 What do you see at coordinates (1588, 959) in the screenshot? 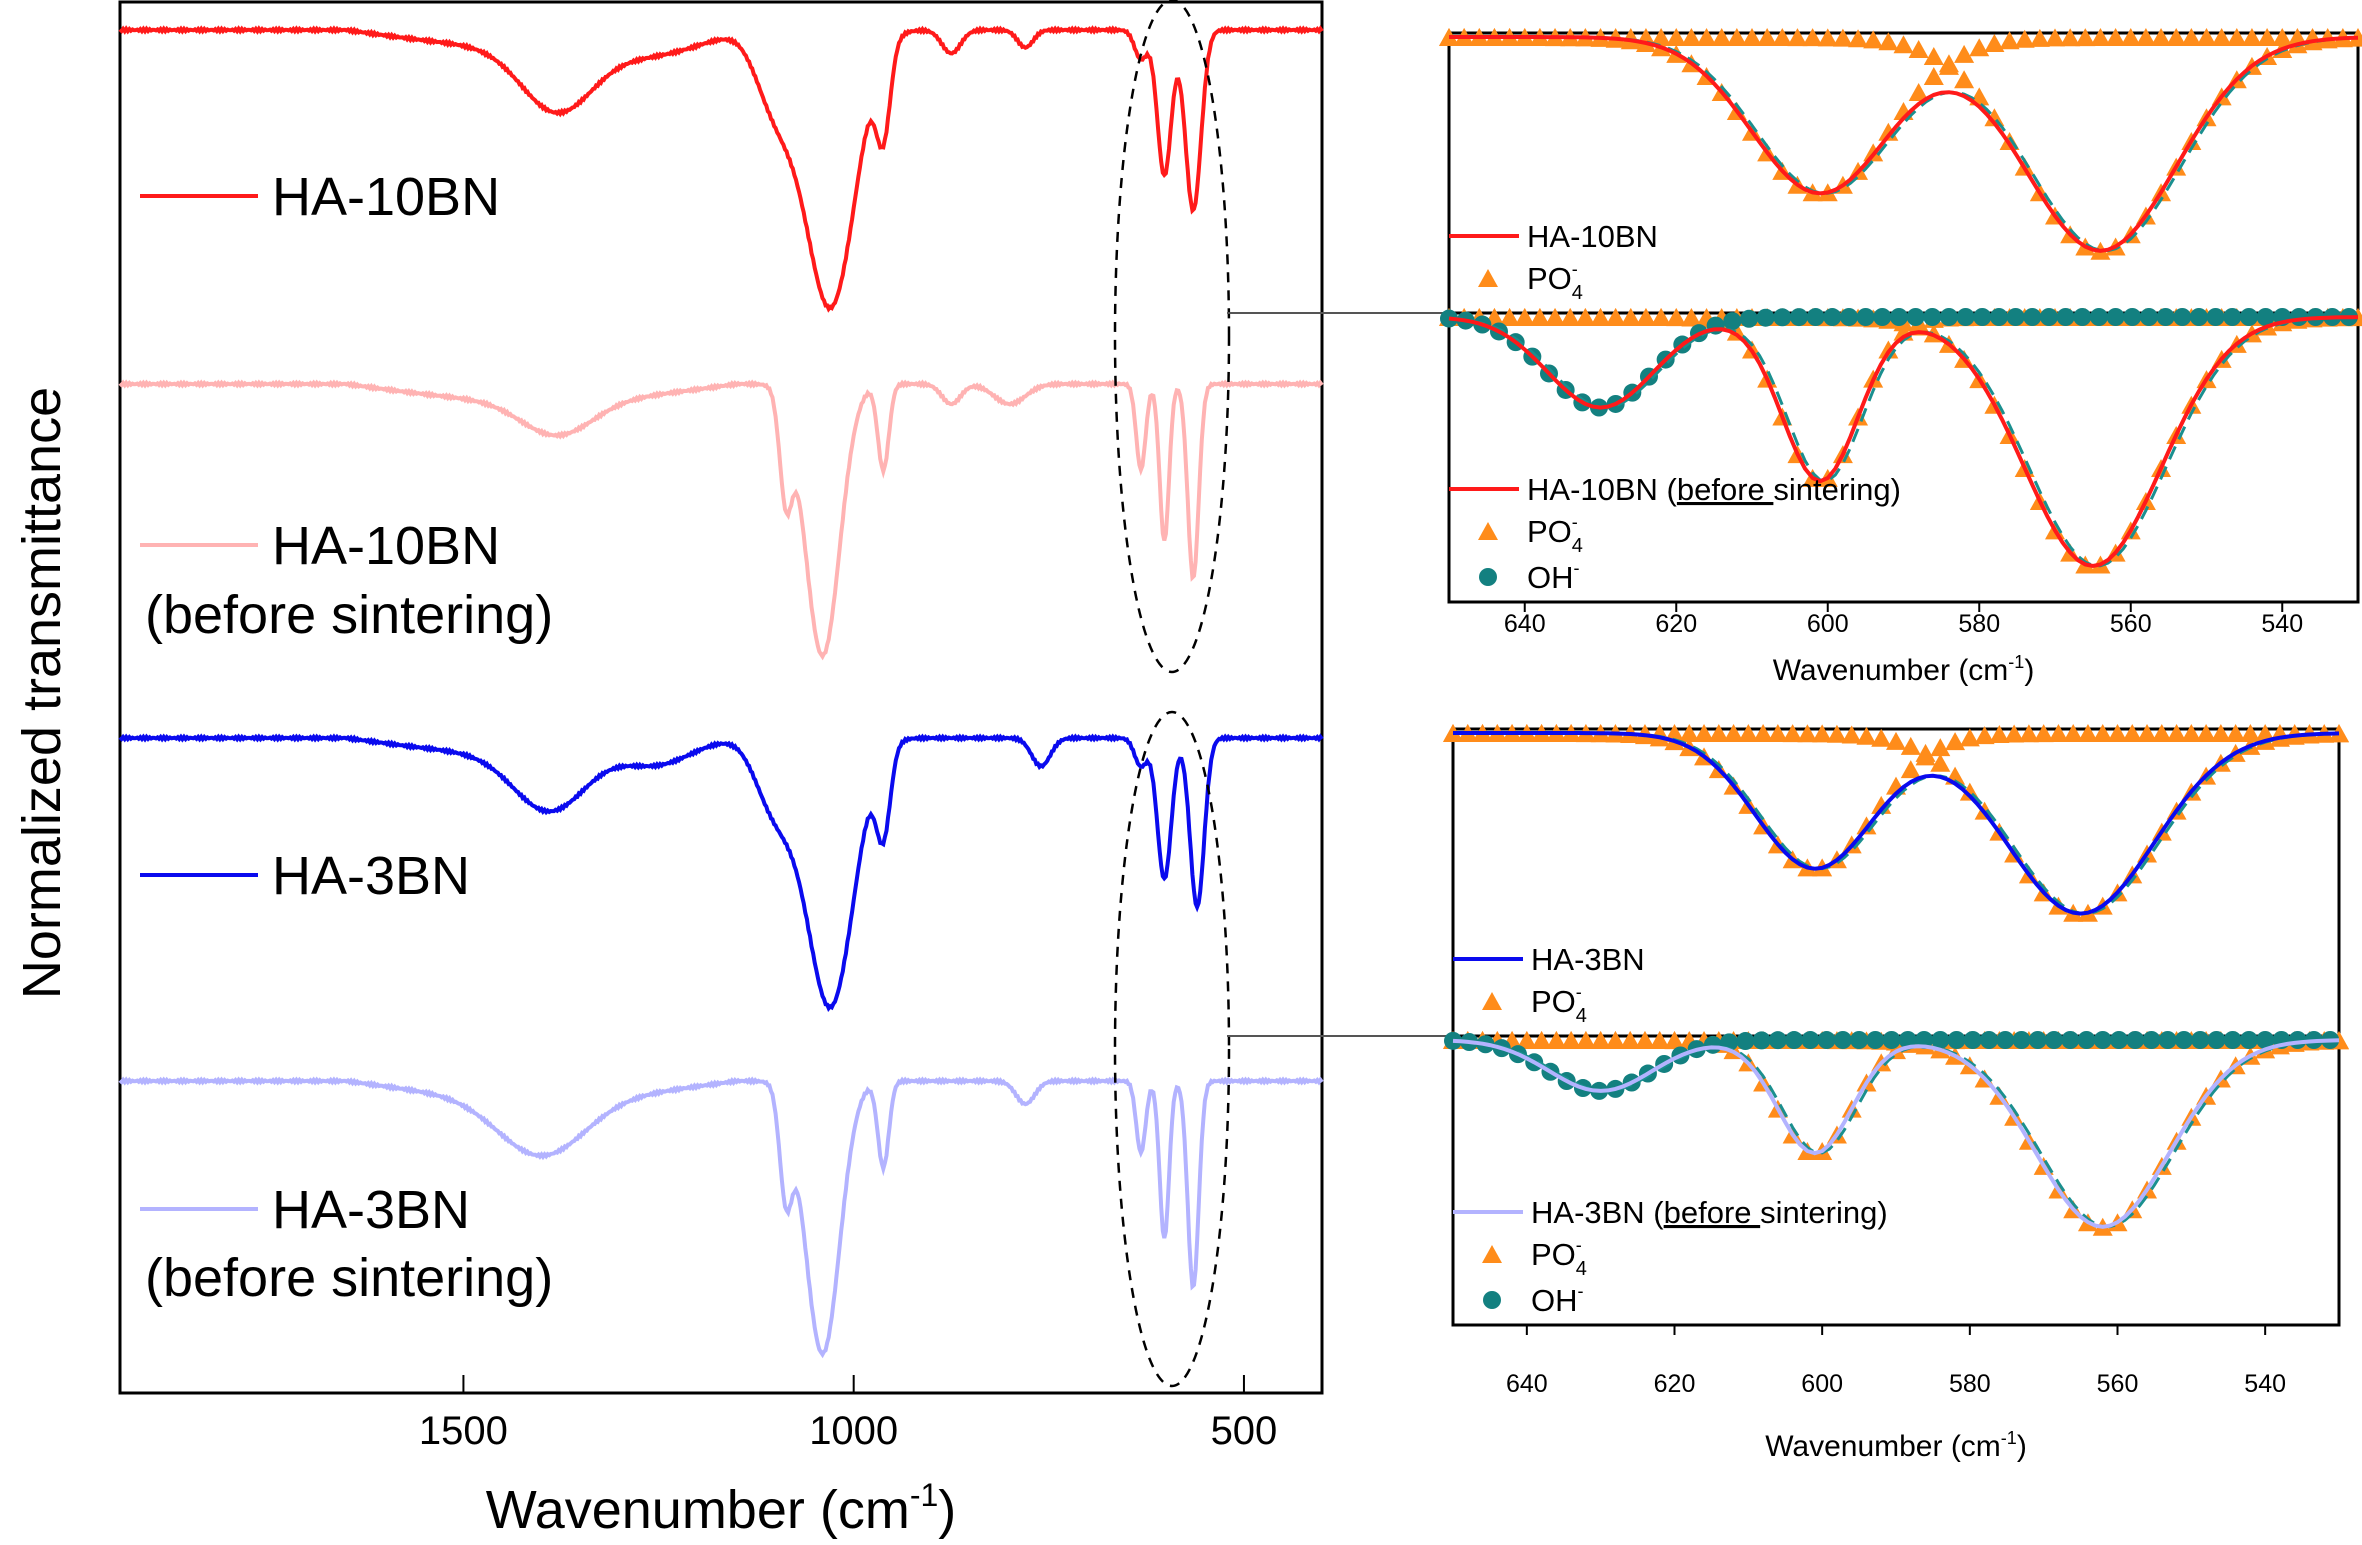
I see `inset-legend-curve-label: HA-3BN` at bounding box center [1588, 959].